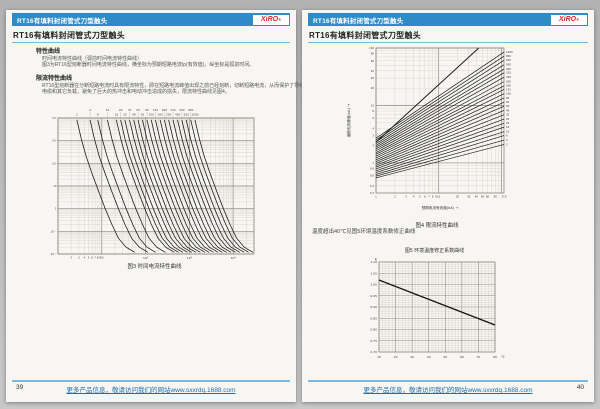 The width and height of the screenshot is (600, 409). I want to click on footer-website-text: 更多产品信息，敬请访问我们的网站www.sxxrdq.1688.com, so click(448, 390).